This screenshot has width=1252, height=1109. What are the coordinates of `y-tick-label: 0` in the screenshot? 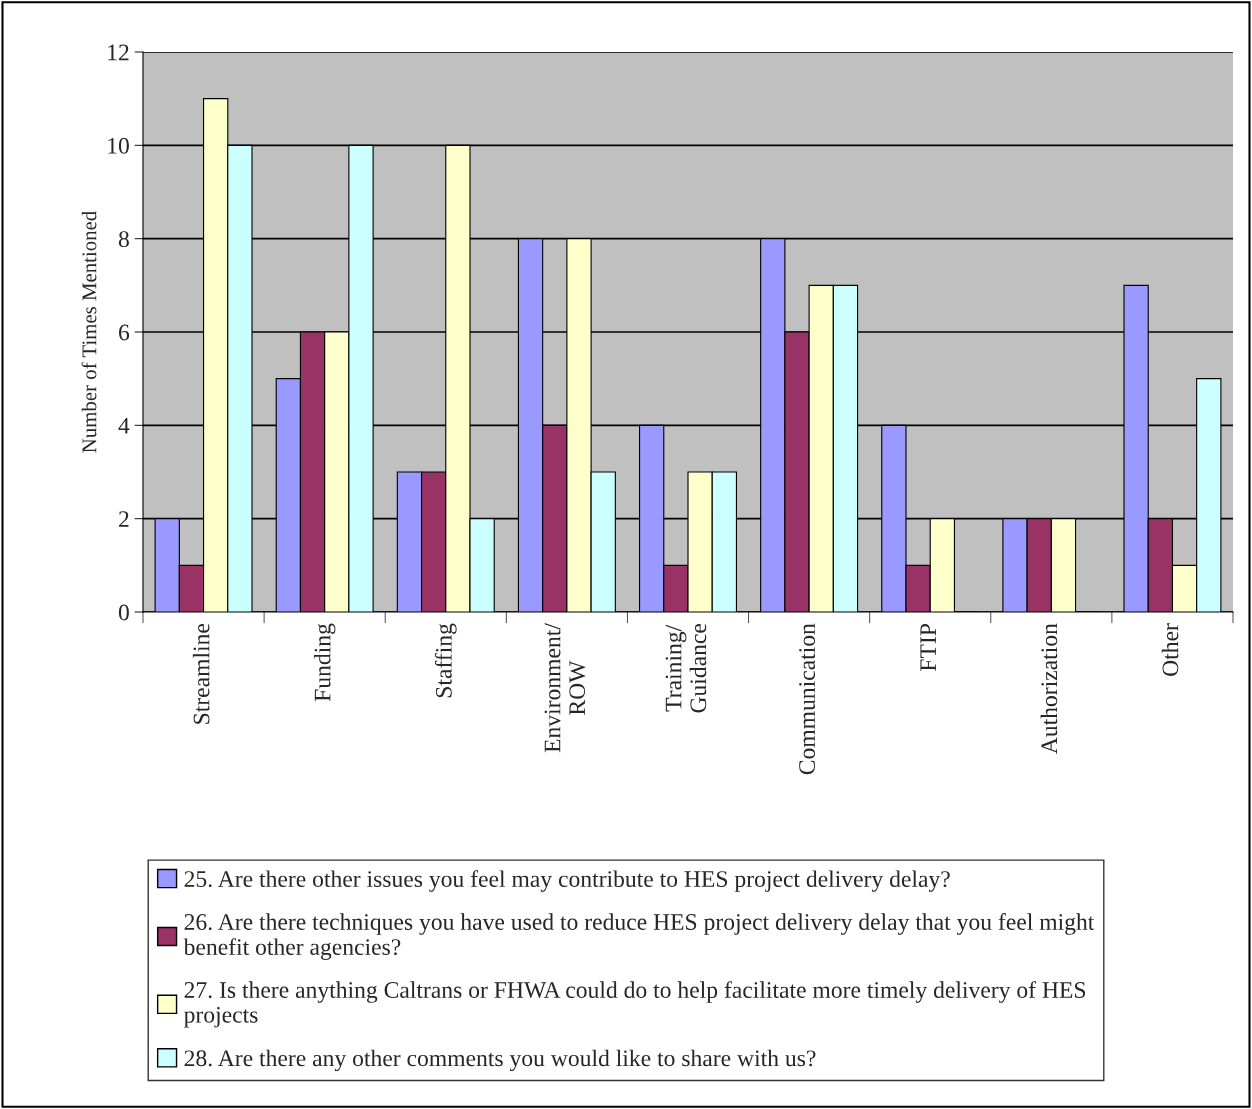 It's located at (123, 612).